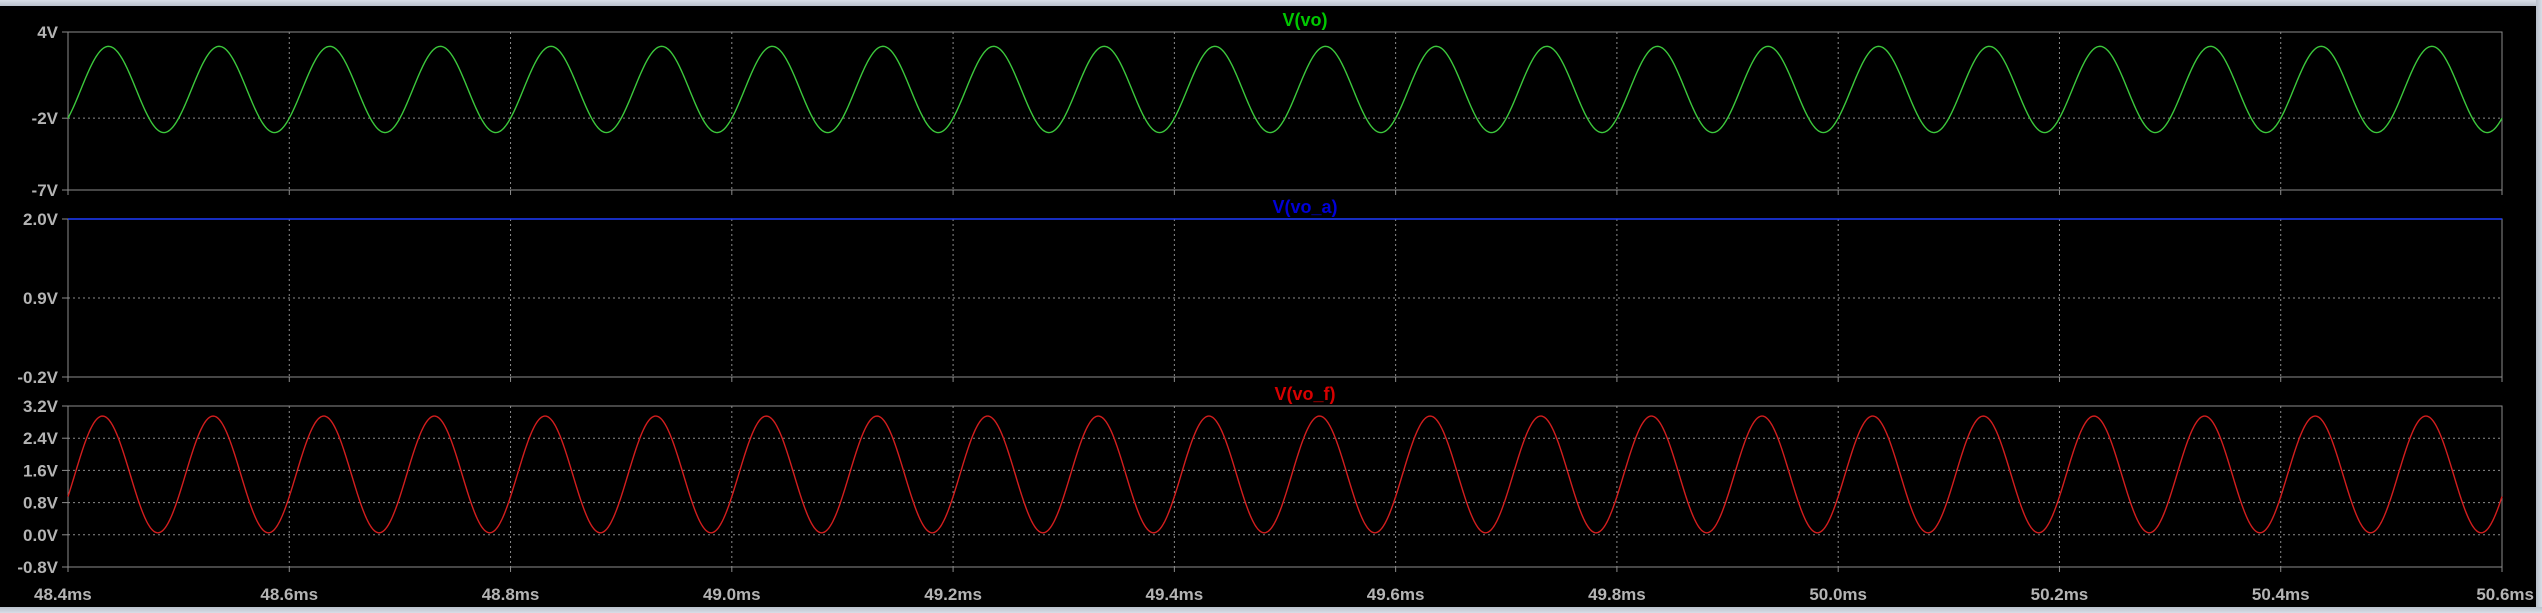 The image size is (2542, 613). I want to click on x-tick-label: 49.0ms, so click(732, 594).